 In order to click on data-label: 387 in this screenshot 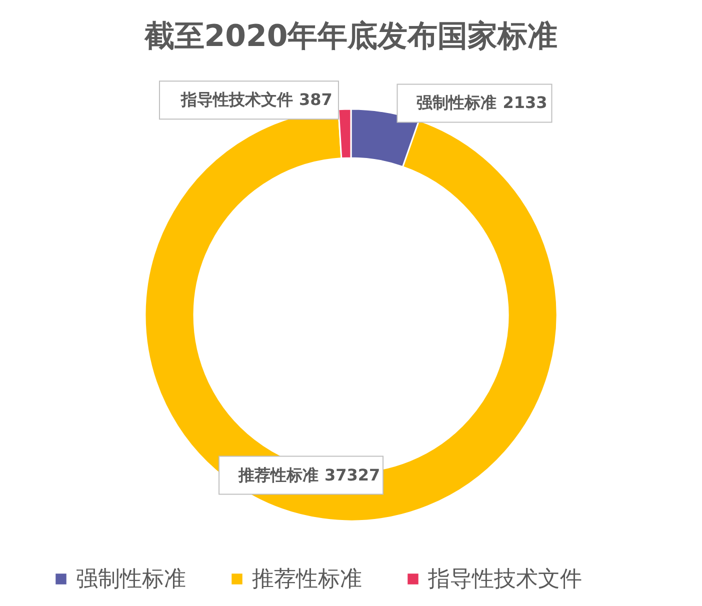, I will do `click(315, 100)`.